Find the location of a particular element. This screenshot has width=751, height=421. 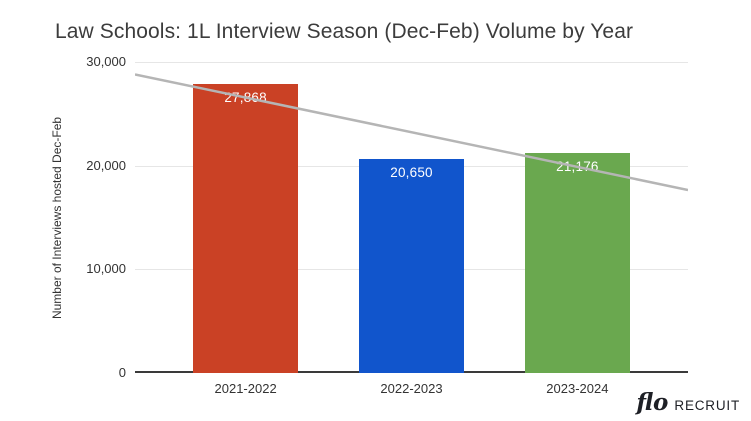

flo-recruit-logo: flo RECRUIT is located at coordinates (688, 402).